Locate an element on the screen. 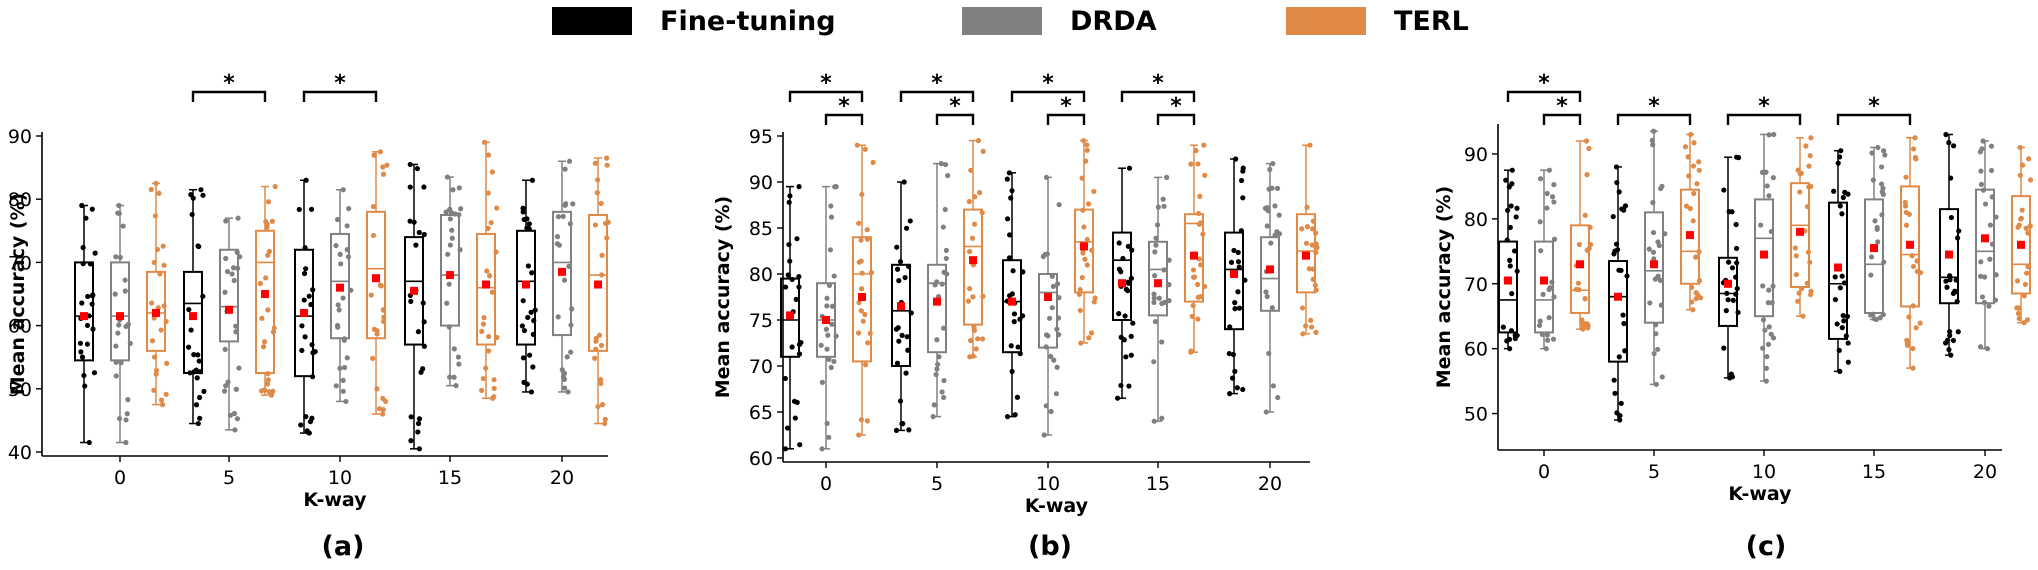 This screenshot has width=2038, height=570. x-axis-label: K-way is located at coordinates (1760, 494).